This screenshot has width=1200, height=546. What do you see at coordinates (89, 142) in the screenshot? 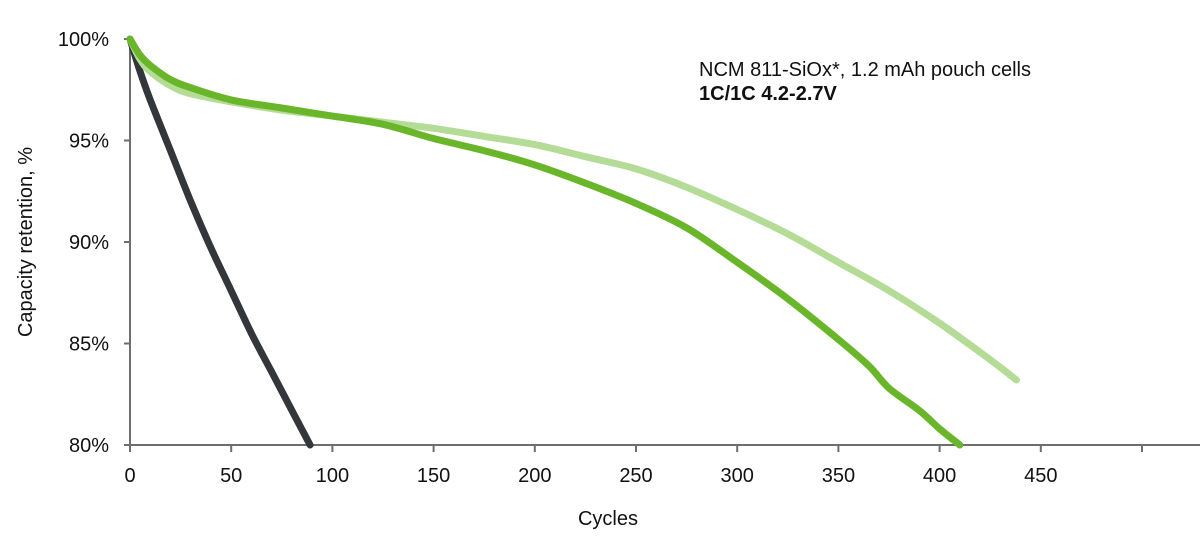
I see `y-tick-label: 95%` at bounding box center [89, 142].